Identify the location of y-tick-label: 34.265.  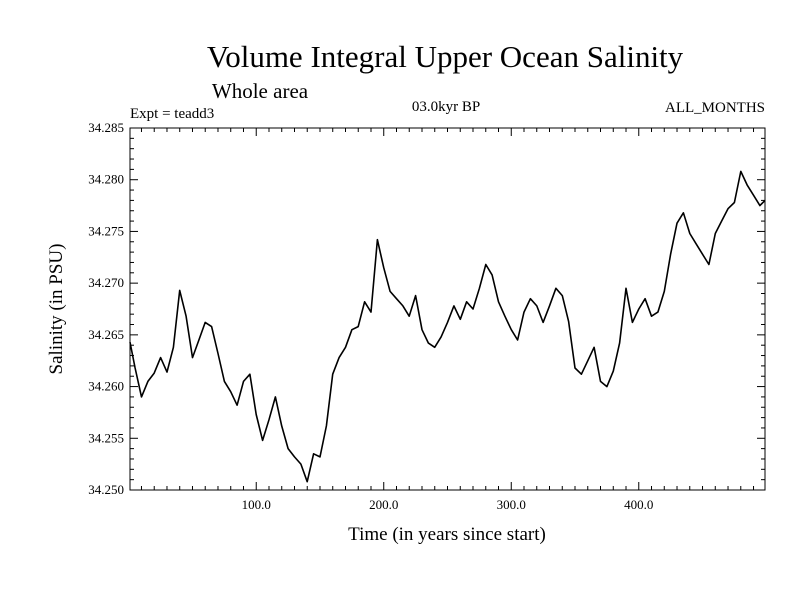
(106, 334).